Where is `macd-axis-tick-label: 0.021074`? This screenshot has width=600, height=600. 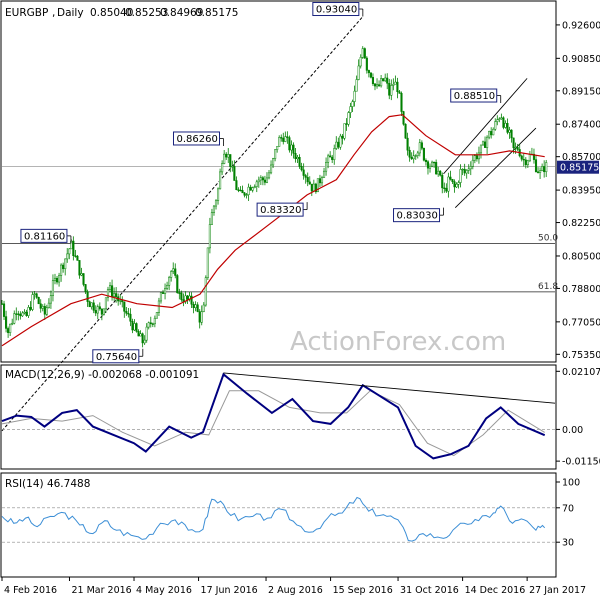
macd-axis-tick-label: 0.021074 is located at coordinates (581, 372).